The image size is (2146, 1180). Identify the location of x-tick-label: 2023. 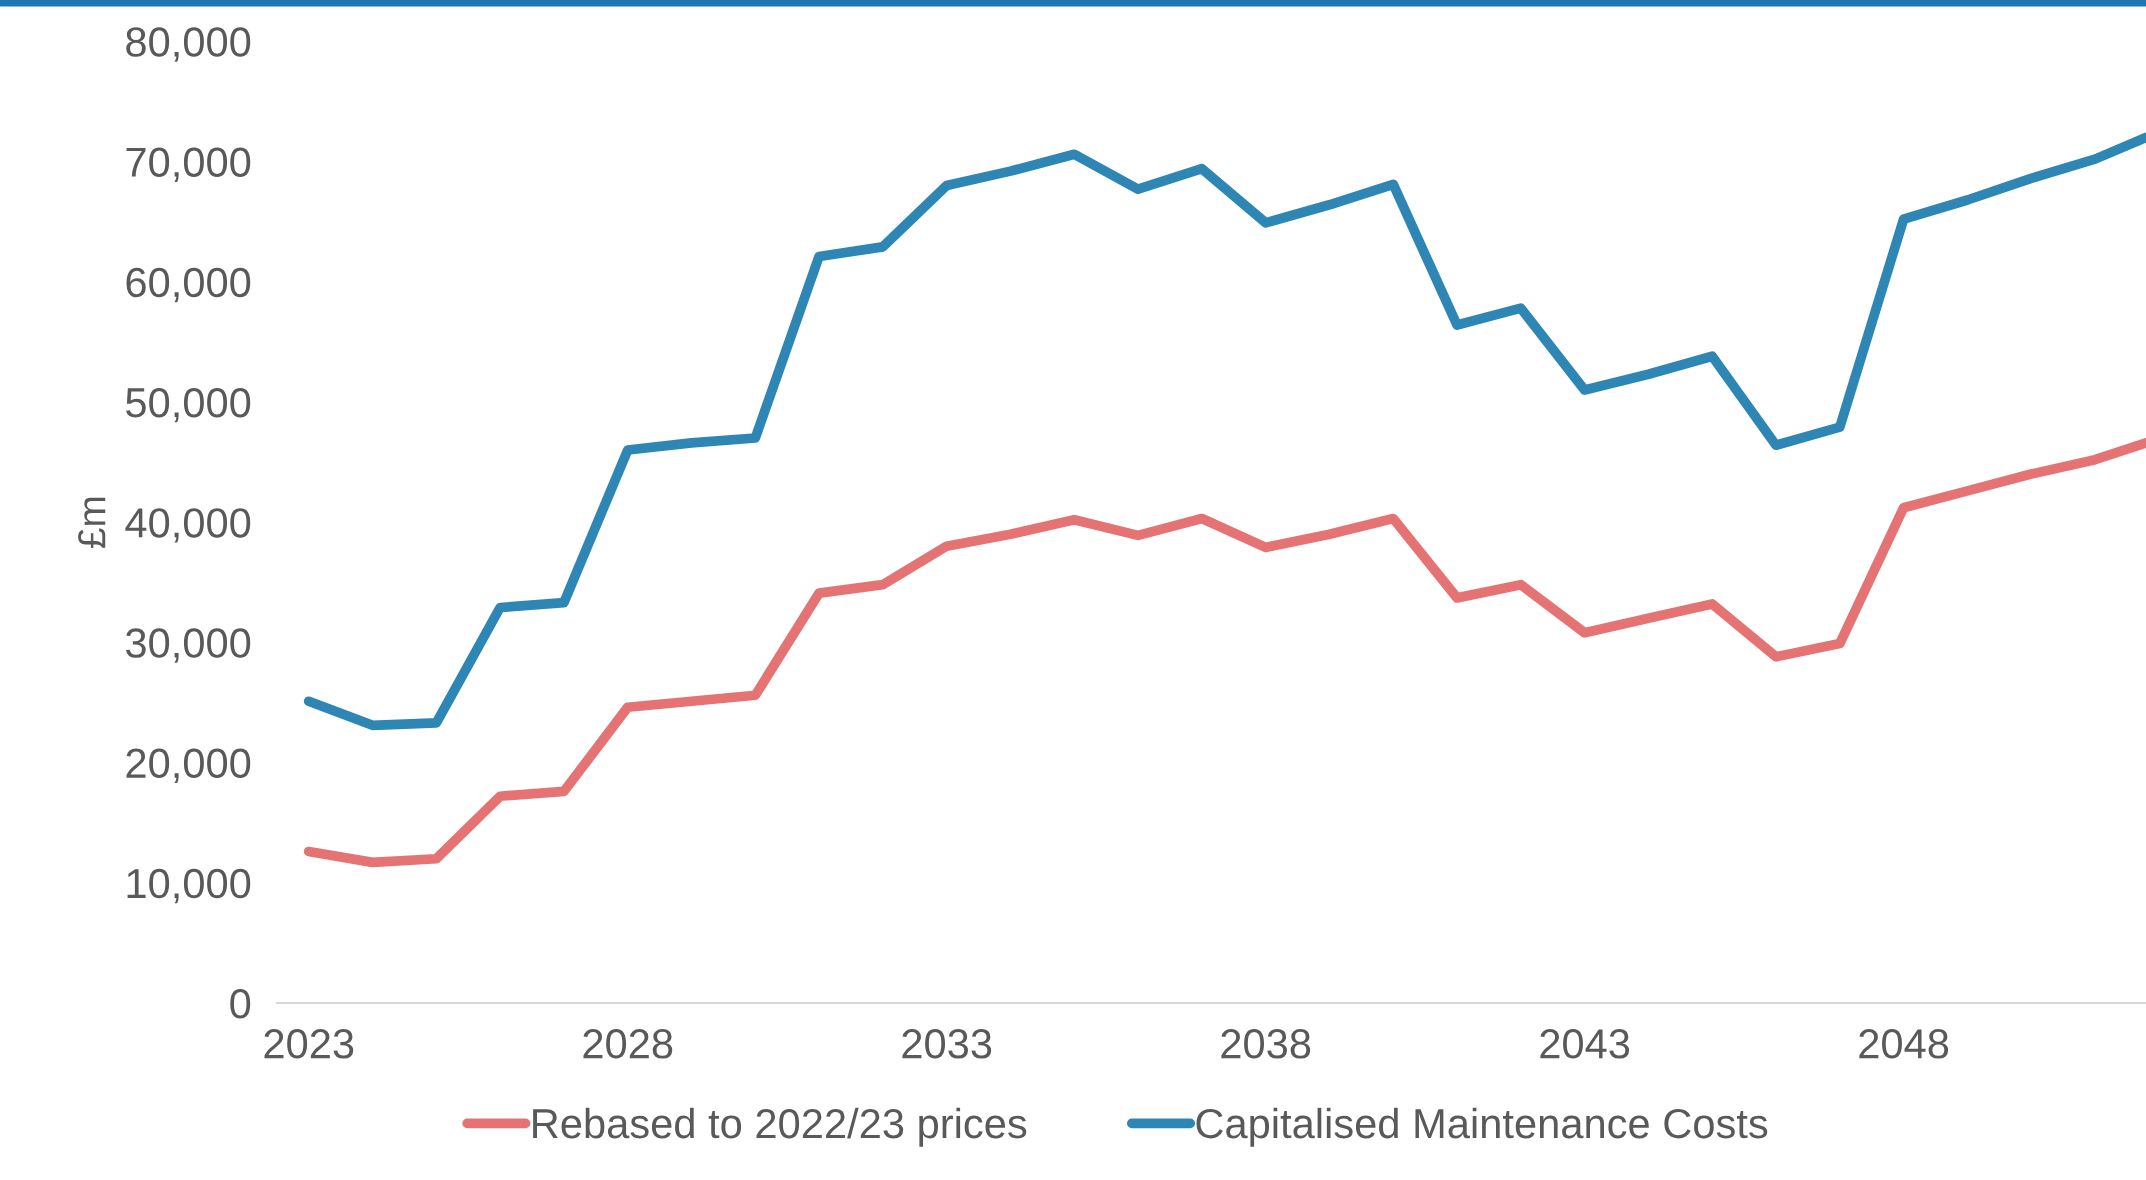
(309, 1044).